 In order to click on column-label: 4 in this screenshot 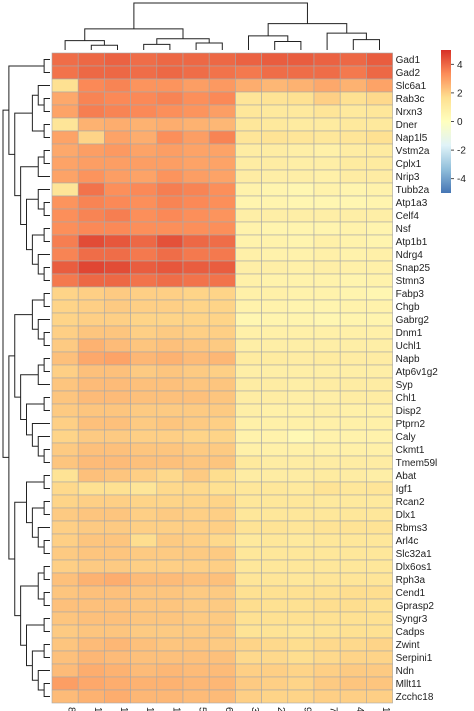, I will do `click(359, 709)`.